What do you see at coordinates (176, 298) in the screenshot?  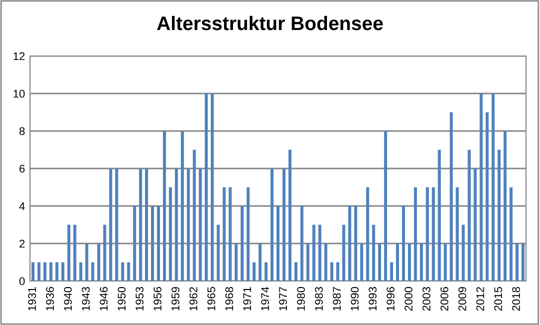 I see `x-tick-label: 1959` at bounding box center [176, 298].